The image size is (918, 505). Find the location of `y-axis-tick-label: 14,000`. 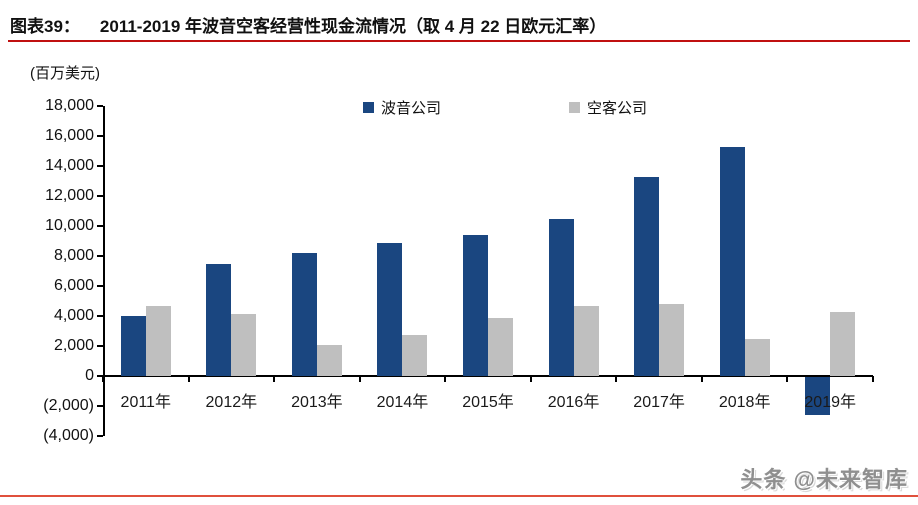

y-axis-tick-label: 14,000 is located at coordinates (69, 165).